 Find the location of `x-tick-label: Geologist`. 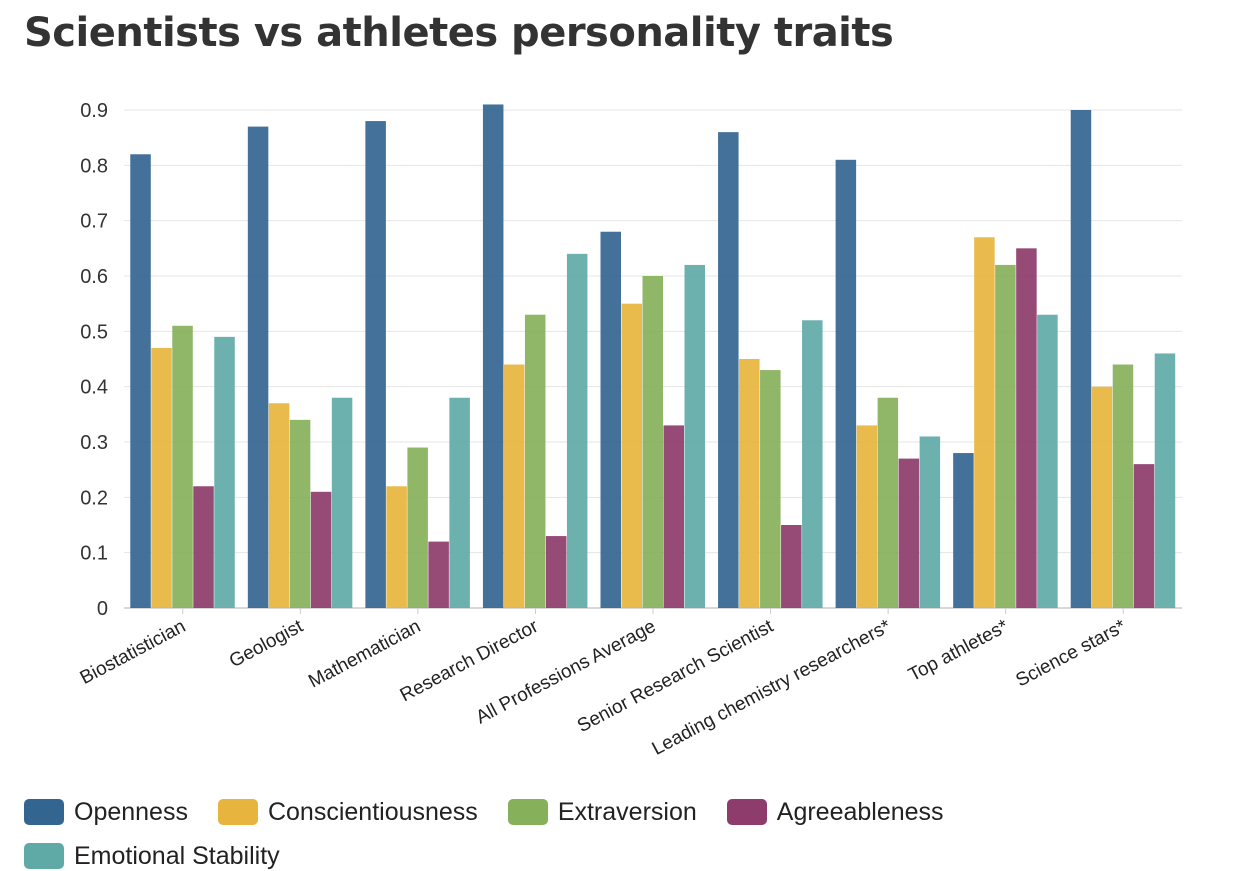

x-tick-label: Geologist is located at coordinates (266, 644).